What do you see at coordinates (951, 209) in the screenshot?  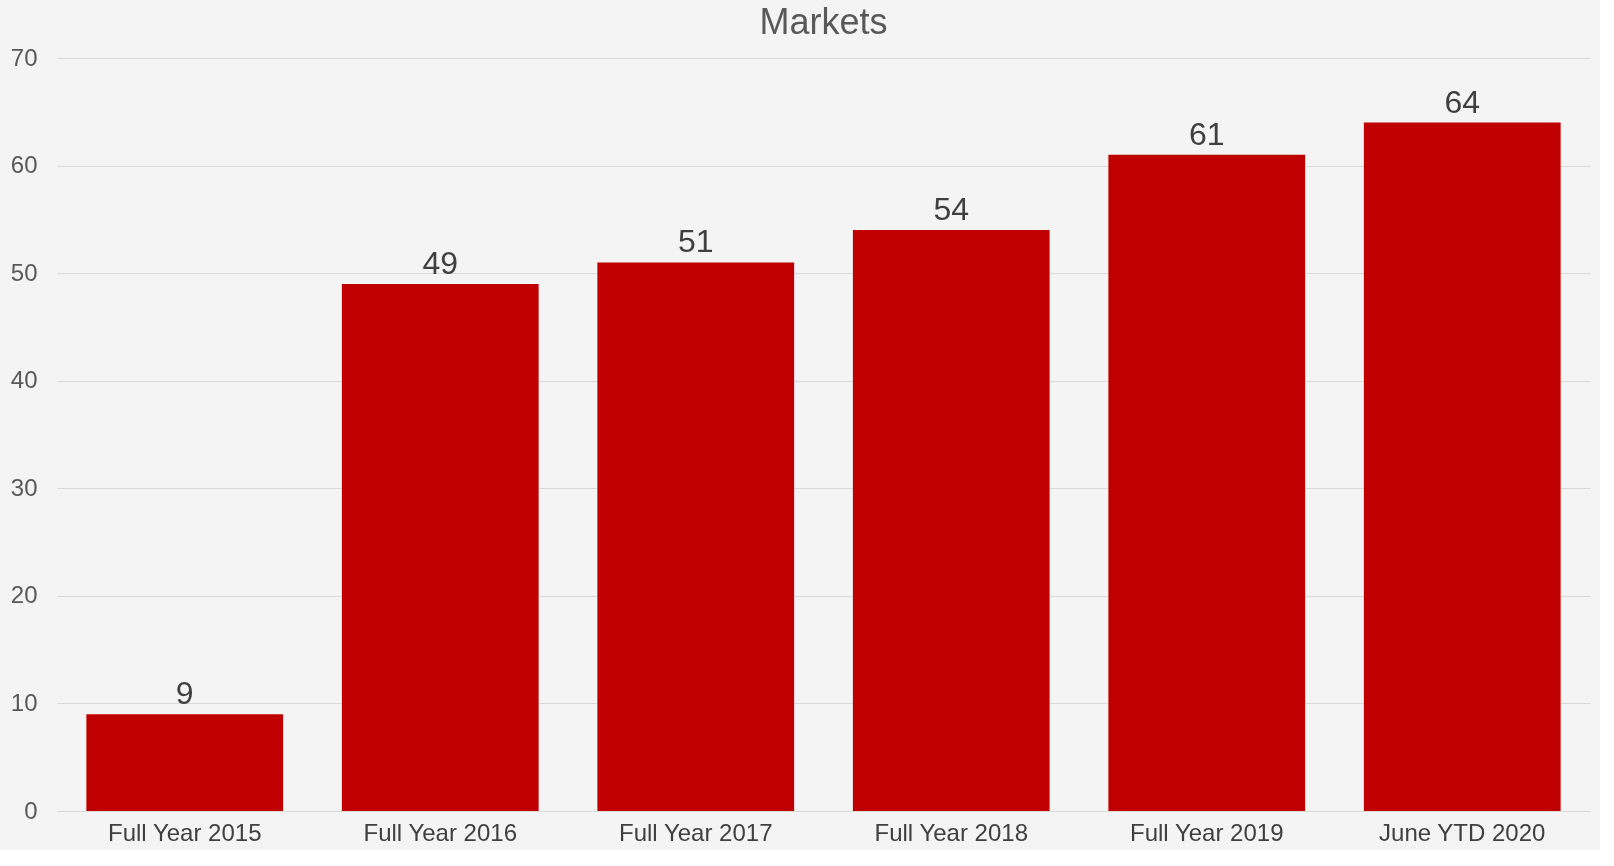 I see `data-label: 54` at bounding box center [951, 209].